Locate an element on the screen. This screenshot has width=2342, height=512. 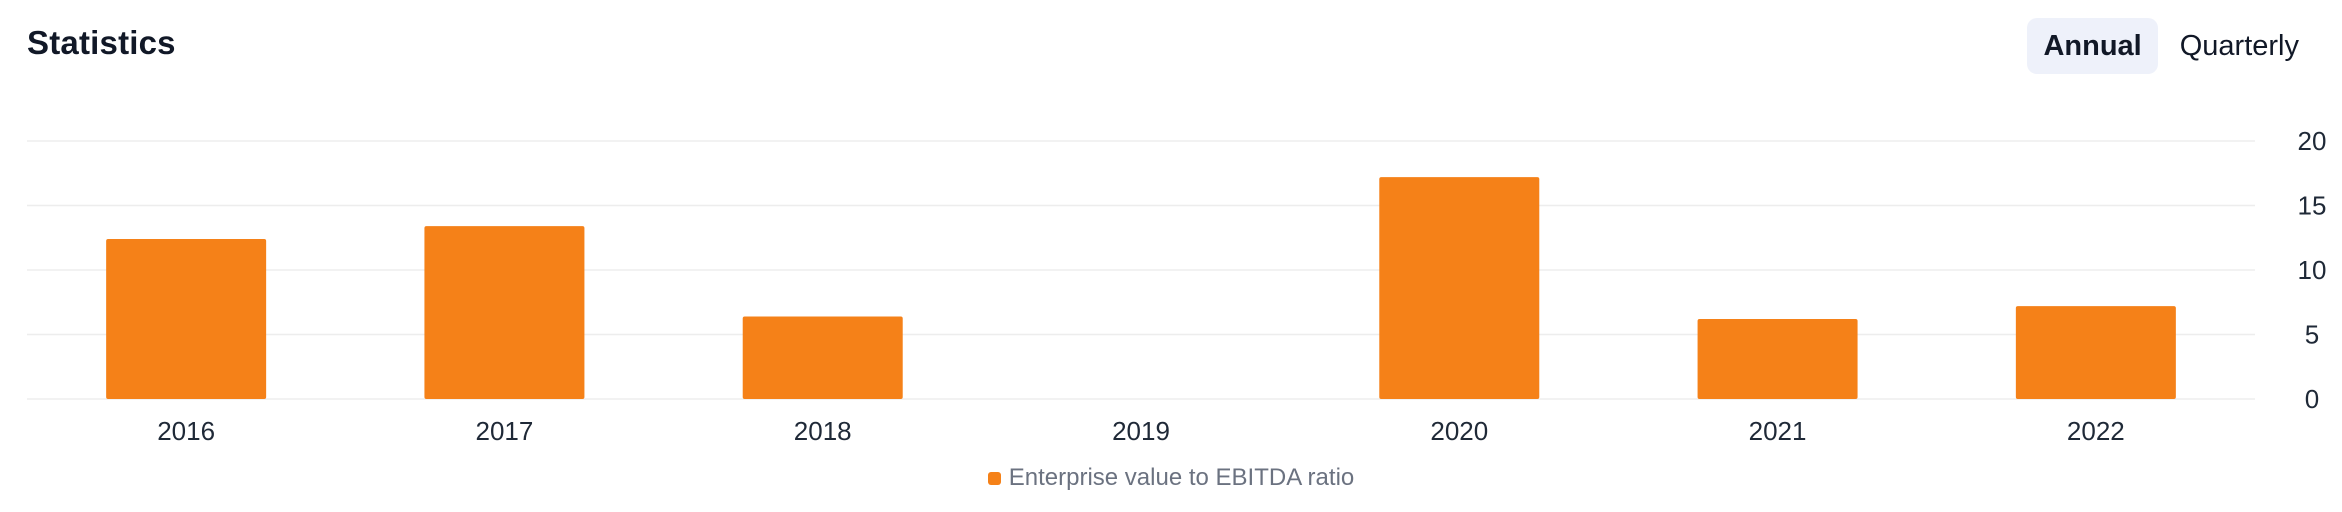
y-tick-label: 20 is located at coordinates (2312, 141).